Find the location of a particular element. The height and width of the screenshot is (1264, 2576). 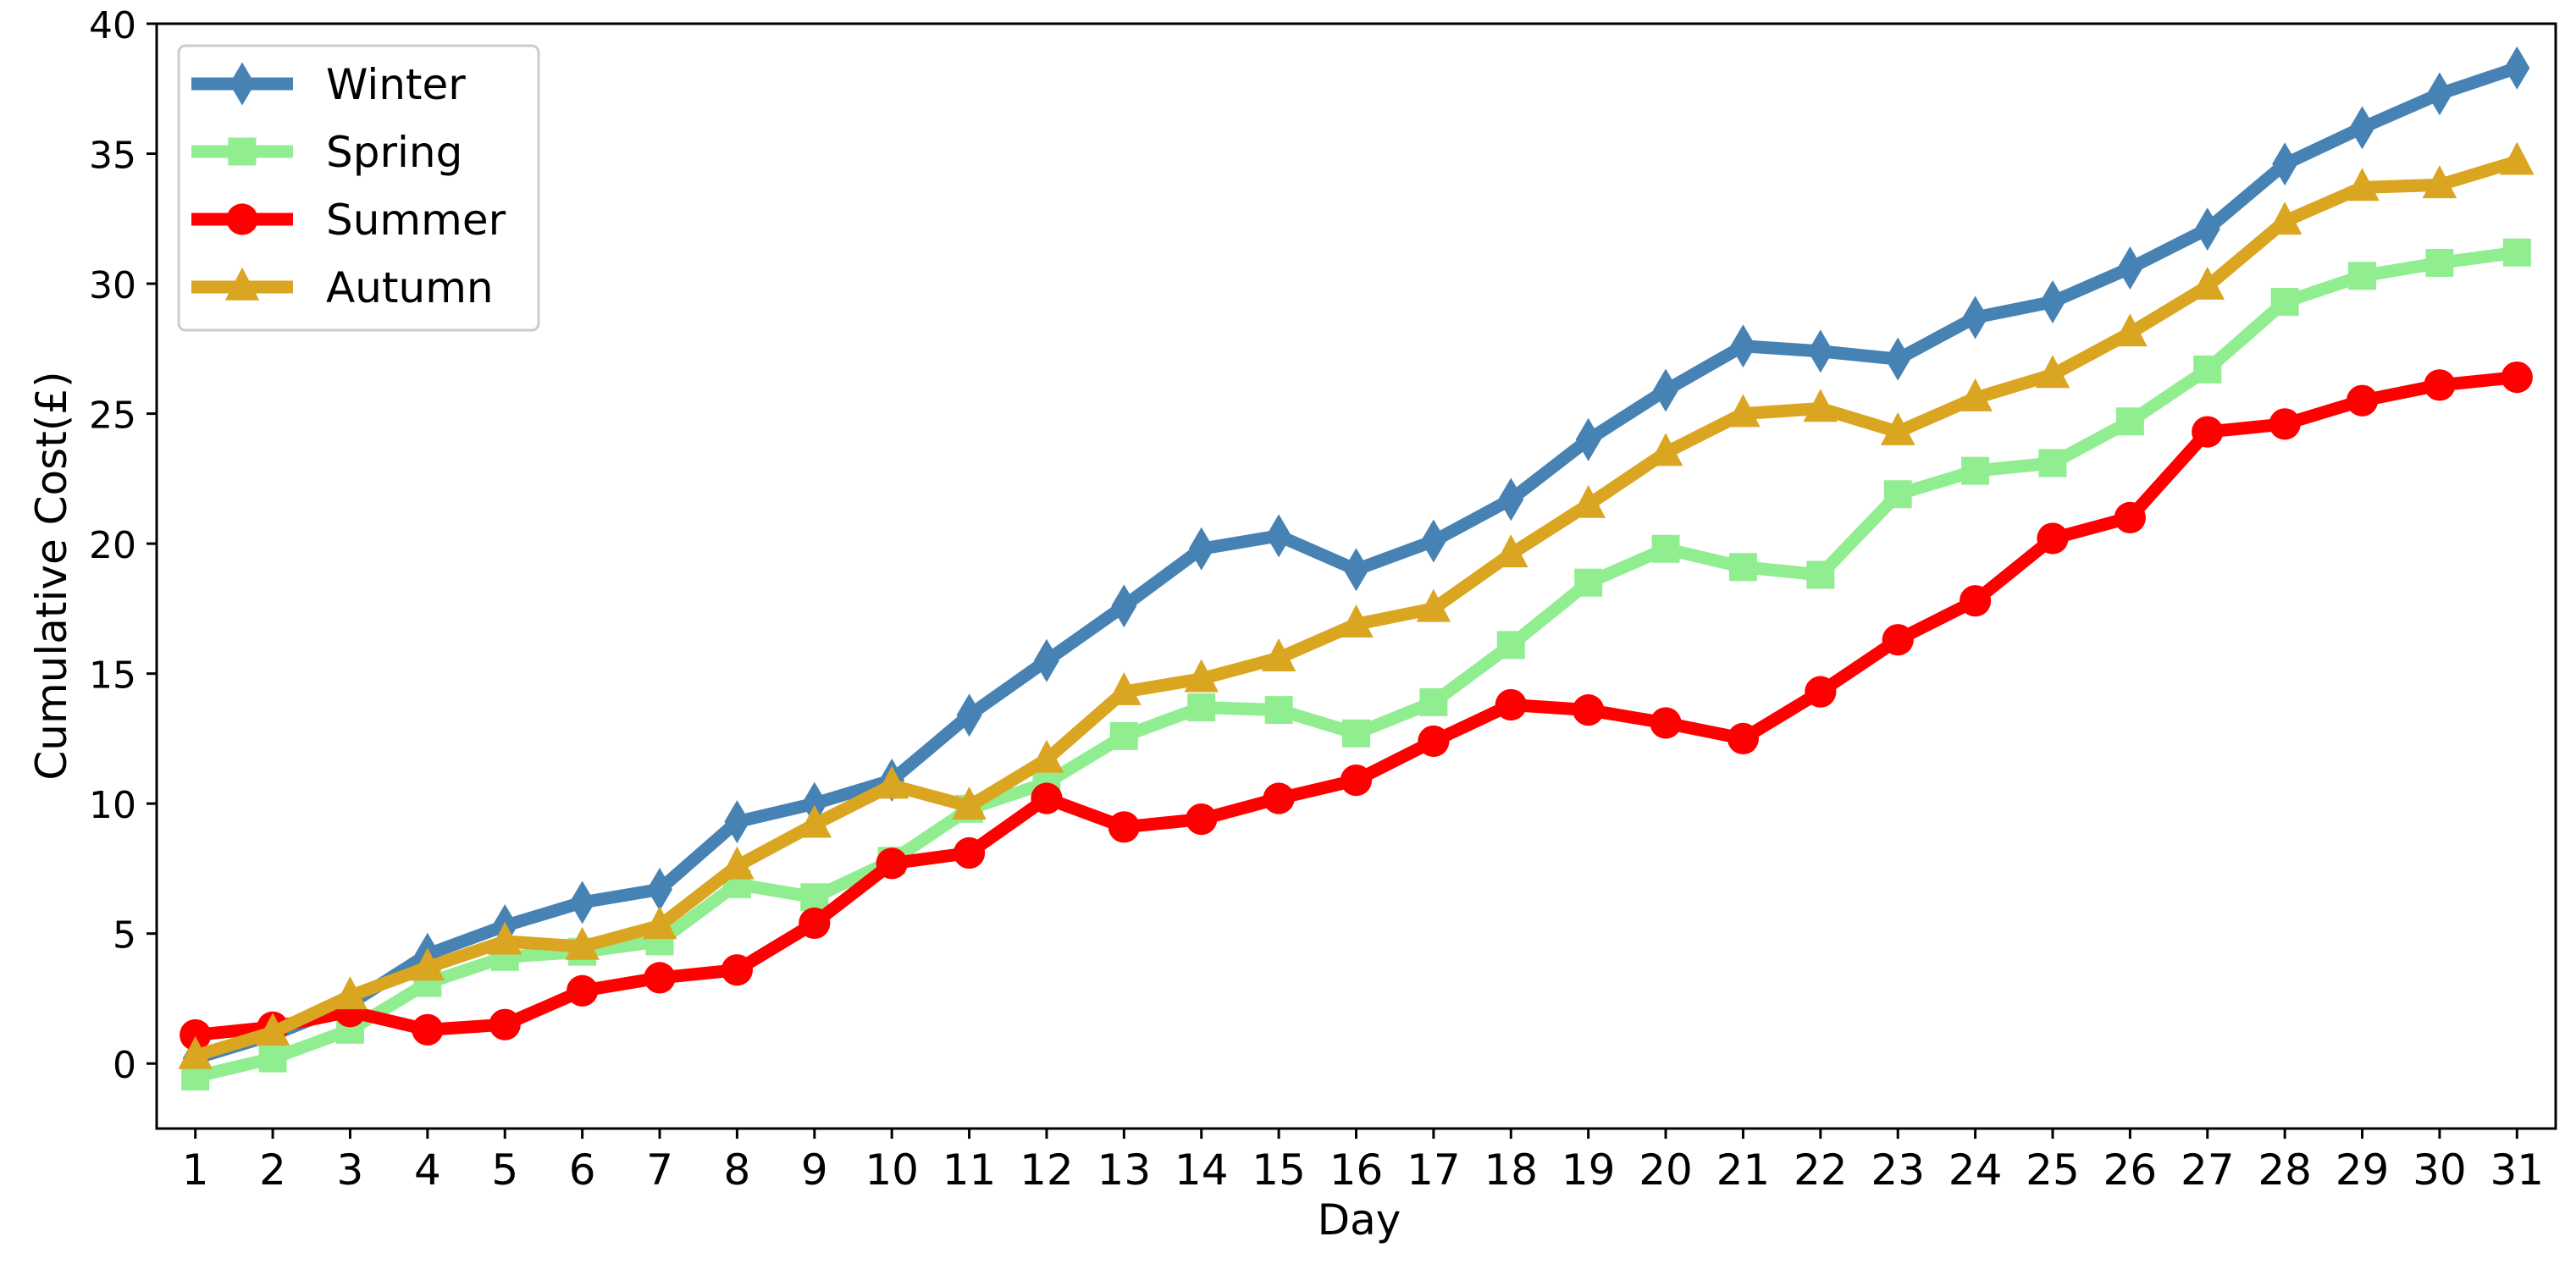

legend-item-autumn: Autumn is located at coordinates (342, 287).